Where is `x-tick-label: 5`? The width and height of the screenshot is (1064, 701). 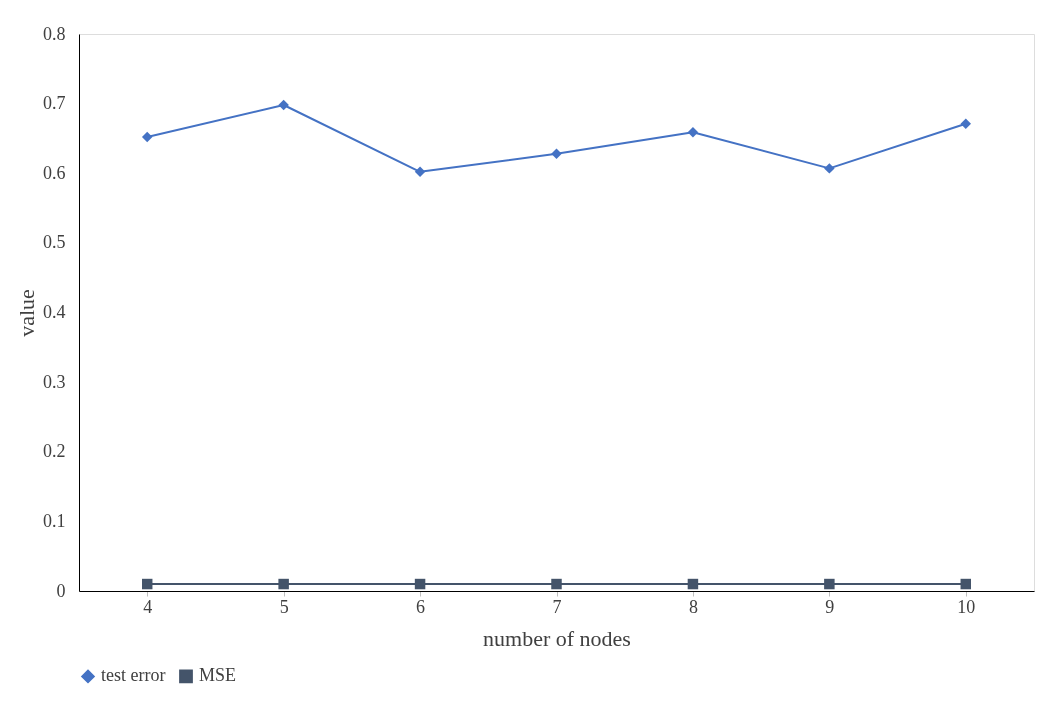
x-tick-label: 5 is located at coordinates (284, 606).